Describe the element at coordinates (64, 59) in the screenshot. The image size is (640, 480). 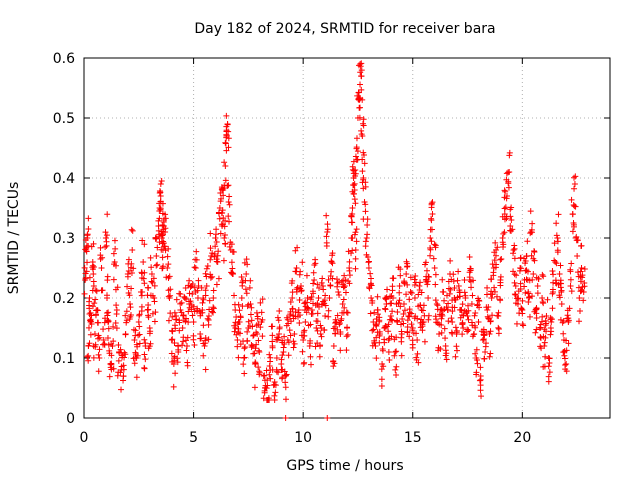
I see `y-tick-label: 0.6` at that location.